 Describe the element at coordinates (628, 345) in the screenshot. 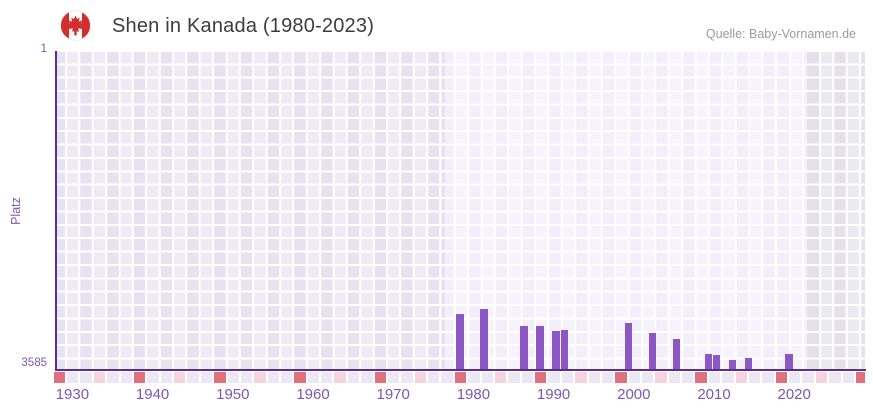

I see `bar-2001` at that location.